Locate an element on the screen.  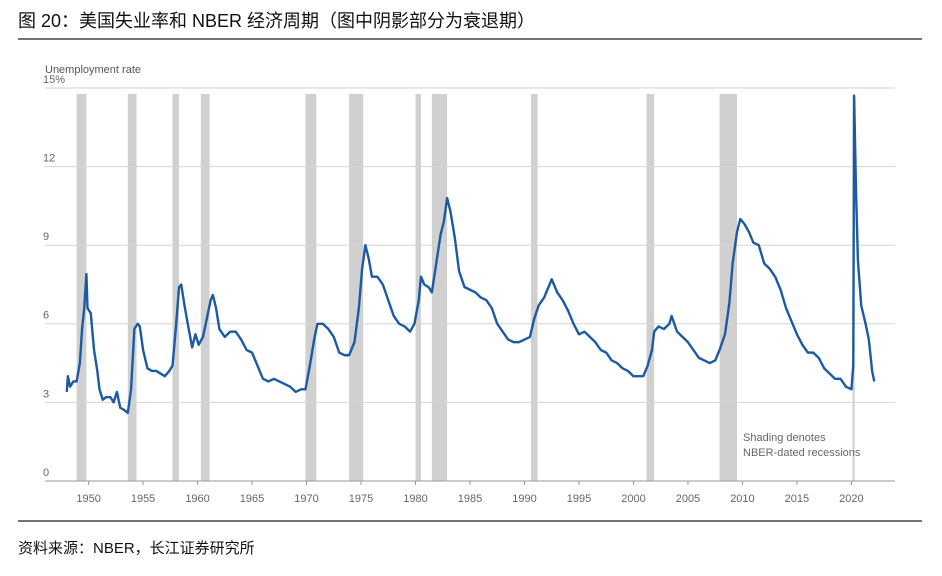
annotation: Shading denotes is located at coordinates (784, 438).